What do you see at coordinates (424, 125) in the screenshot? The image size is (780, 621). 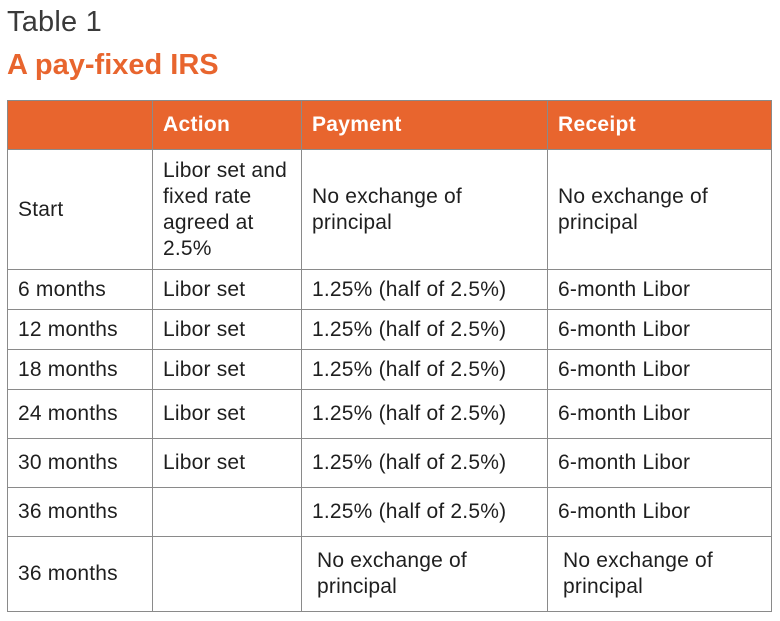 I see `header-payment: Payment` at bounding box center [424, 125].